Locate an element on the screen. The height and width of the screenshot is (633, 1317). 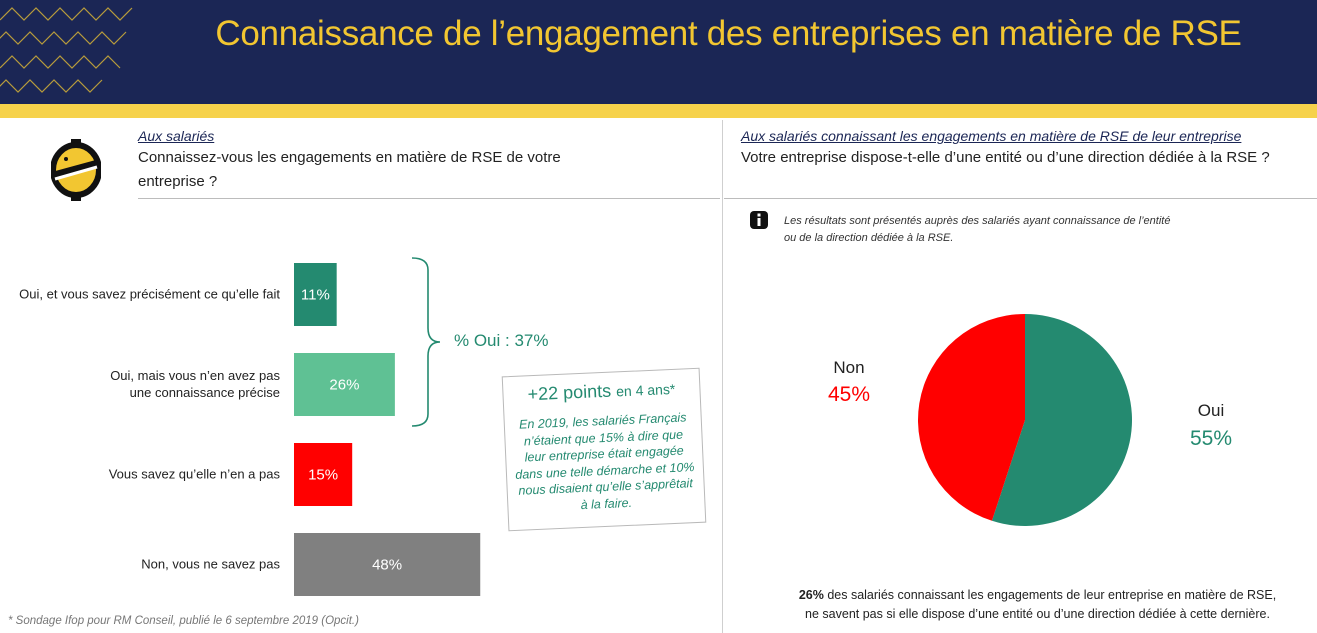
bar-category-label-4: Non, vous ne savez pas is located at coordinates (210, 564).